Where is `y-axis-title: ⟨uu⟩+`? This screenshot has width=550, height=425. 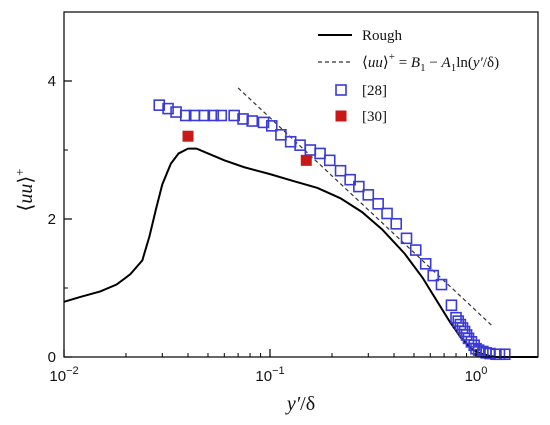
y-axis-title: ⟨uu⟩+ is located at coordinates (24, 190).